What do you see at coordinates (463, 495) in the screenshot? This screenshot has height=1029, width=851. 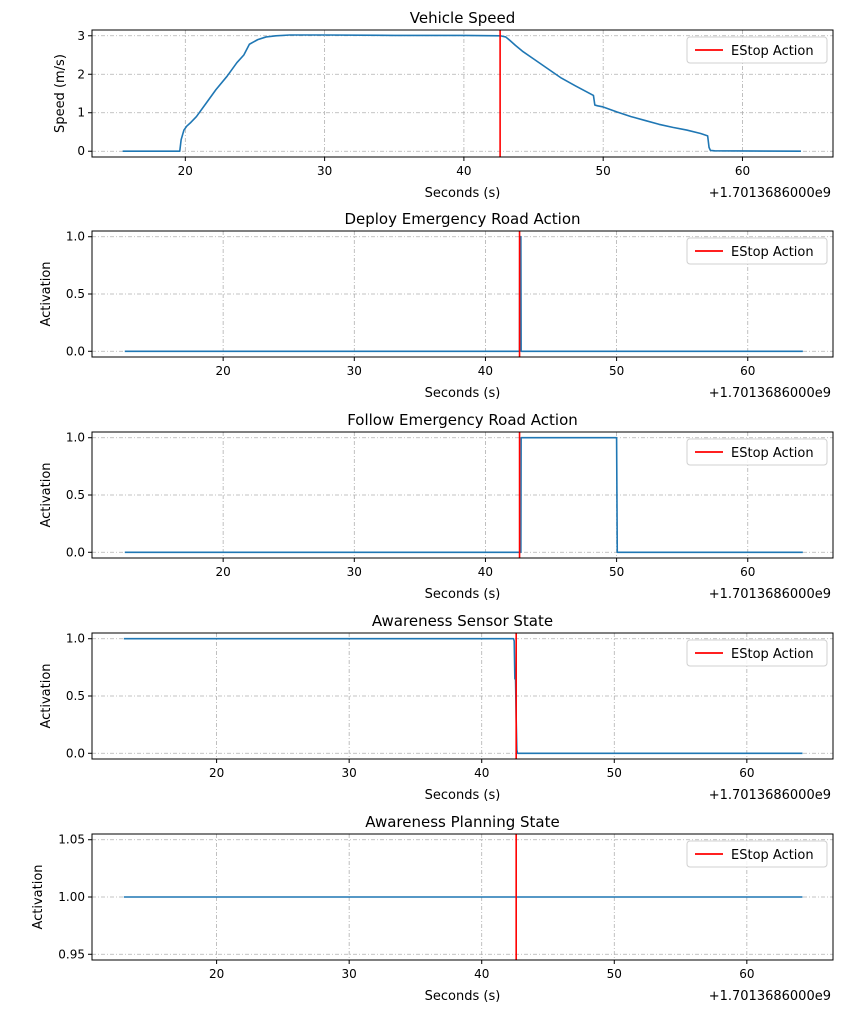 I see `series-line-follow` at bounding box center [463, 495].